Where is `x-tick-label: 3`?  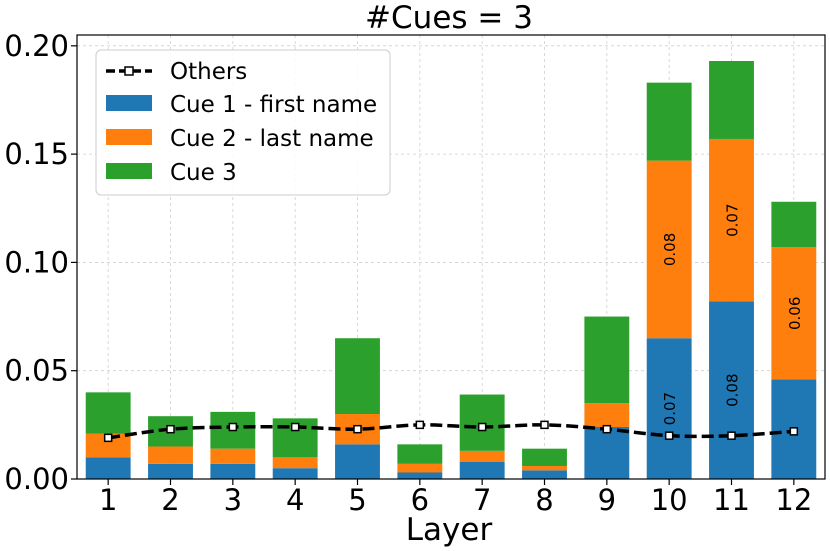
x-tick-label: 3 is located at coordinates (233, 500).